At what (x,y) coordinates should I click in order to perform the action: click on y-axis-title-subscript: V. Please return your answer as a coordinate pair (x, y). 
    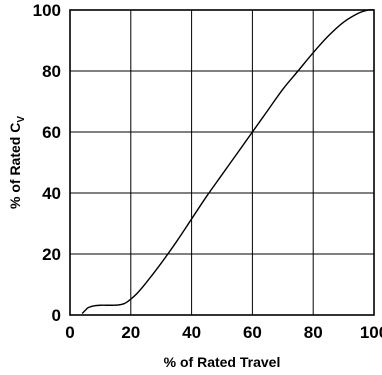
    Looking at the image, I should click on (21, 119).